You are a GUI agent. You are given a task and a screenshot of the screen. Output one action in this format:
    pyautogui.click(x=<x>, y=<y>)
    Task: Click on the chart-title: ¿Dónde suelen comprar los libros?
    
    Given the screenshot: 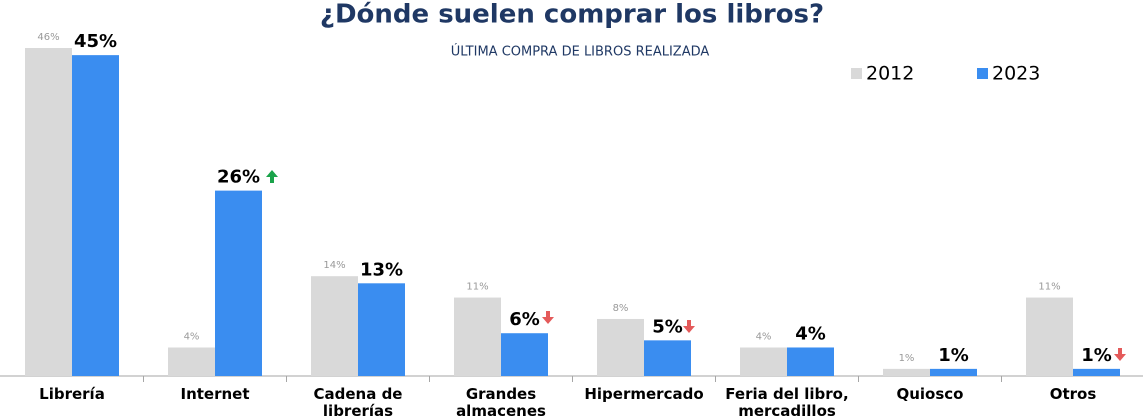 What is the action you would take?
    pyautogui.click(x=572, y=15)
    